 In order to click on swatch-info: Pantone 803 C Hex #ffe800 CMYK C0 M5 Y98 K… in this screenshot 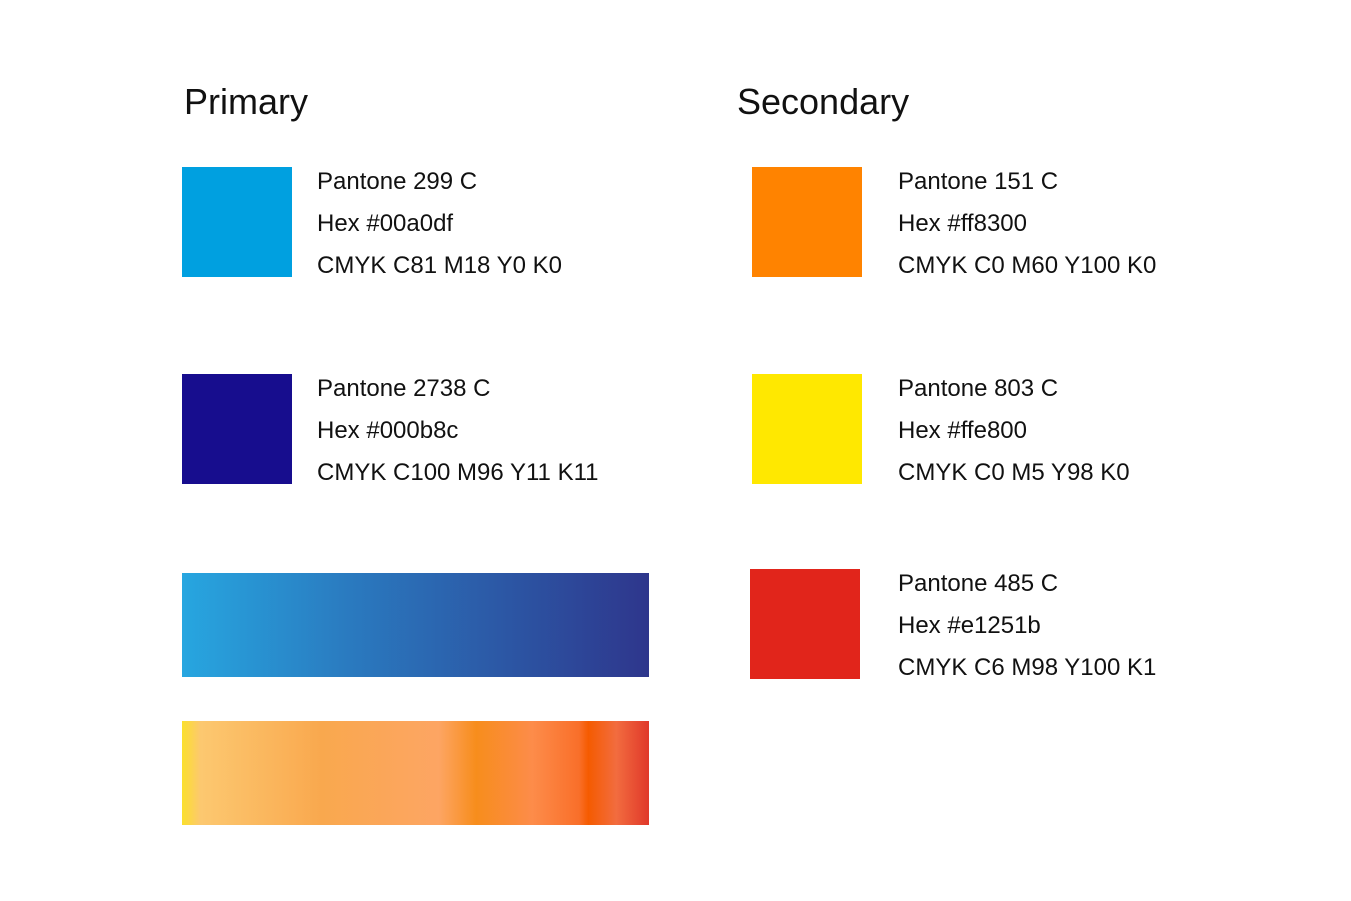, I will do `click(1014, 431)`.